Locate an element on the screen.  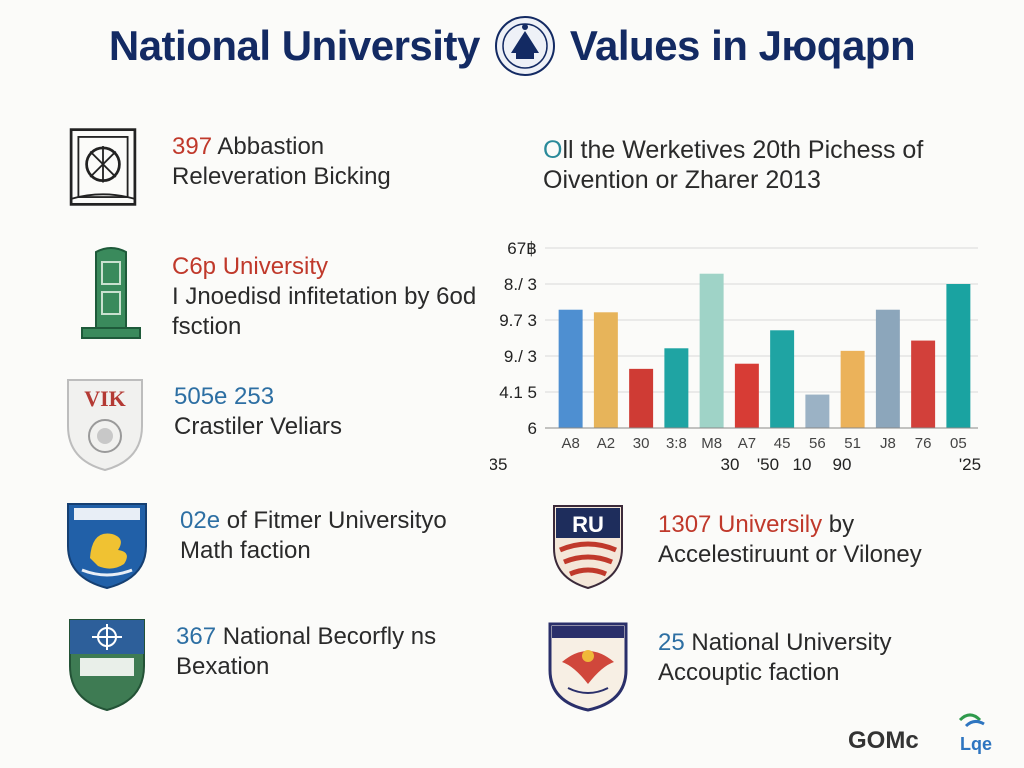
item-highlight: 367 is located at coordinates (196, 636).